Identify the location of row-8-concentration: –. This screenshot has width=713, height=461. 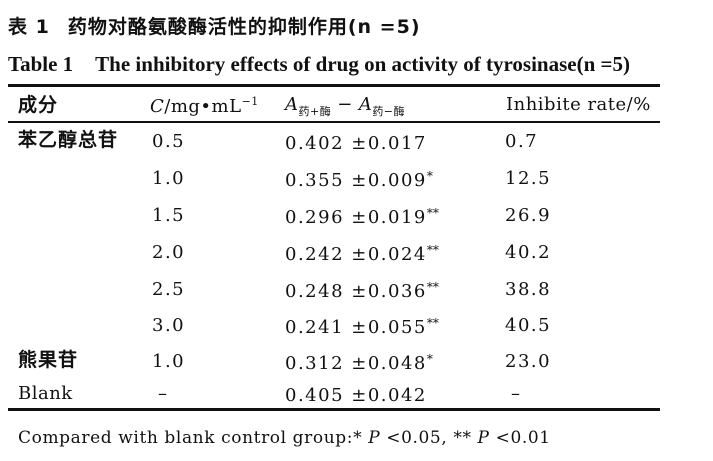
(163, 393).